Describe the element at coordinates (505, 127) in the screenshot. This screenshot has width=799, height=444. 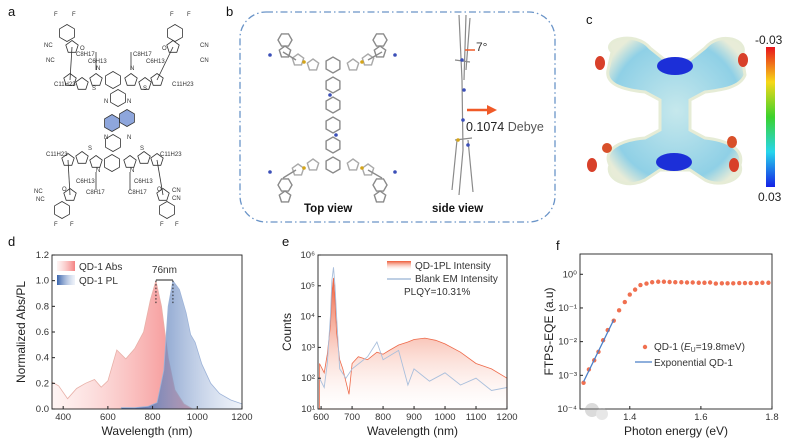
I see `dipole-value: 0.1074 Debye` at that location.